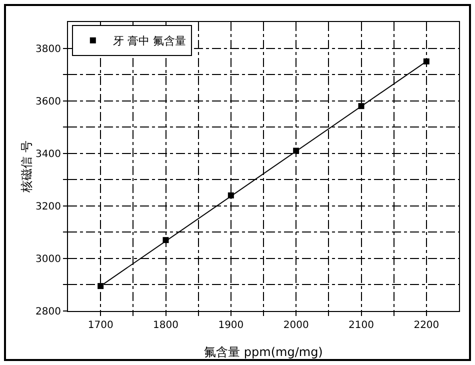  What do you see at coordinates (296, 325) in the screenshot?
I see `x-tick-label: 2000` at bounding box center [296, 325].